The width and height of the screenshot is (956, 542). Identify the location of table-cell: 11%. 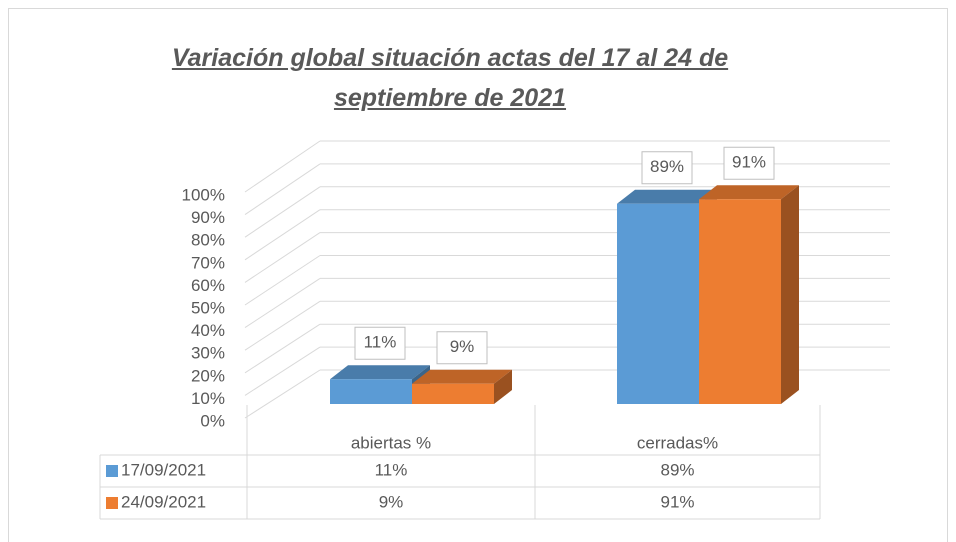
(391, 469).